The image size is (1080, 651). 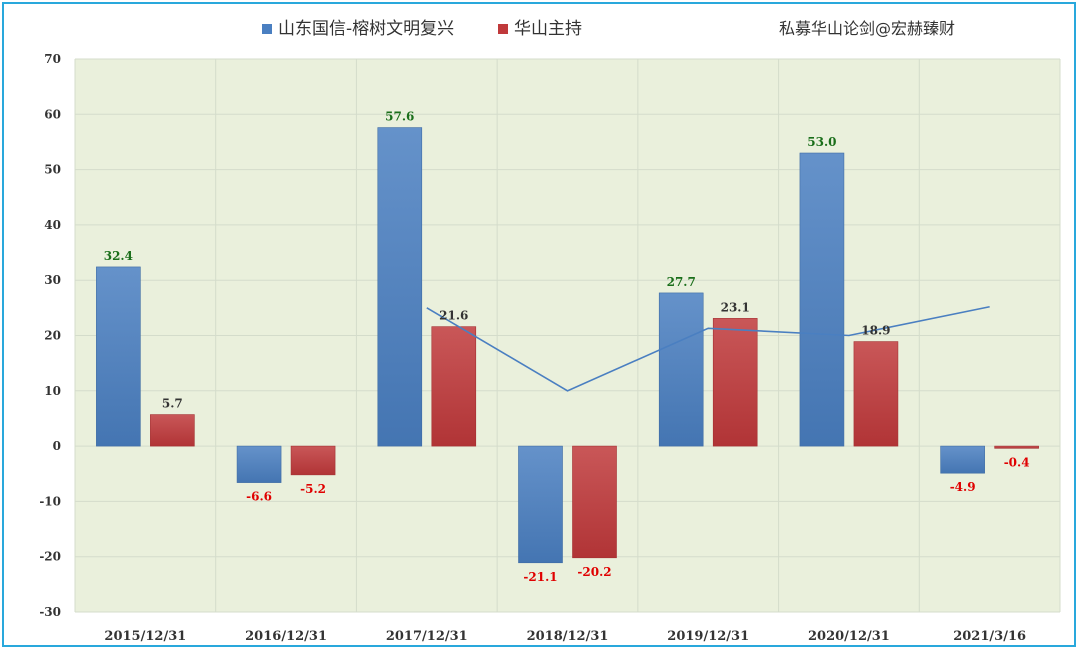 I want to click on legend: 山东国信-榕树文明复兴 华山主持, so click(x=422, y=29).